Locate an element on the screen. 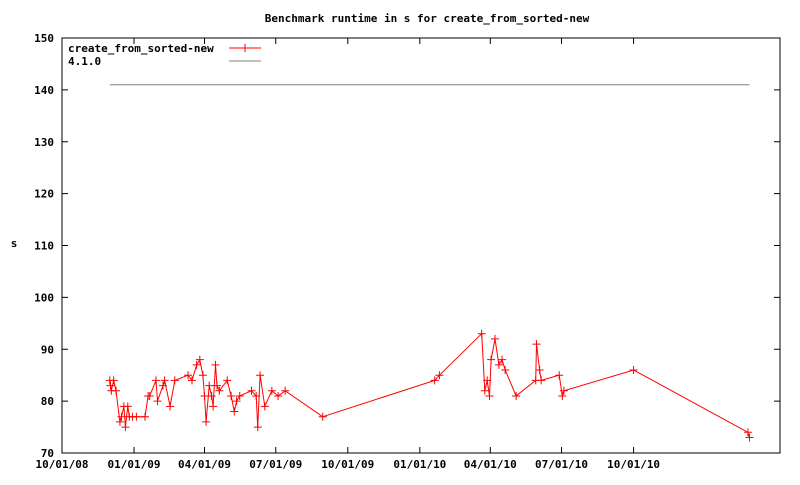 The image size is (800, 485). y-tick-label: 150 is located at coordinates (44, 38).